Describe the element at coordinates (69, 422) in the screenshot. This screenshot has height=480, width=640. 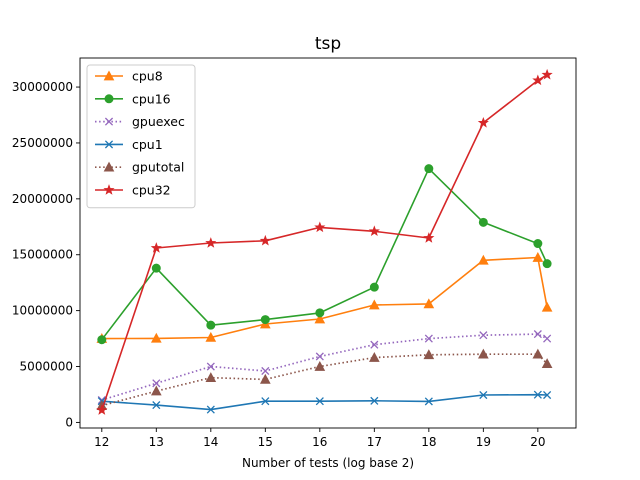
I see `y-tick-label-0: 0` at that location.